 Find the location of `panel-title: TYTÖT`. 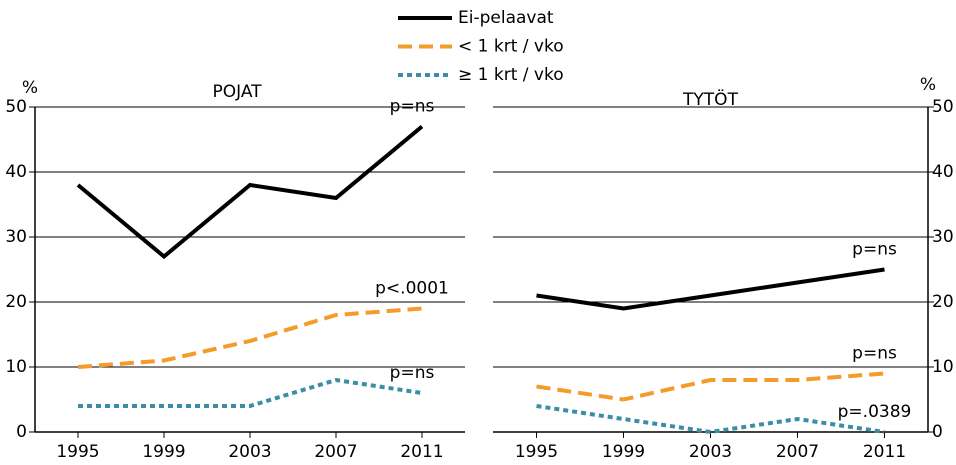

panel-title: TYTÖT is located at coordinates (710, 99).